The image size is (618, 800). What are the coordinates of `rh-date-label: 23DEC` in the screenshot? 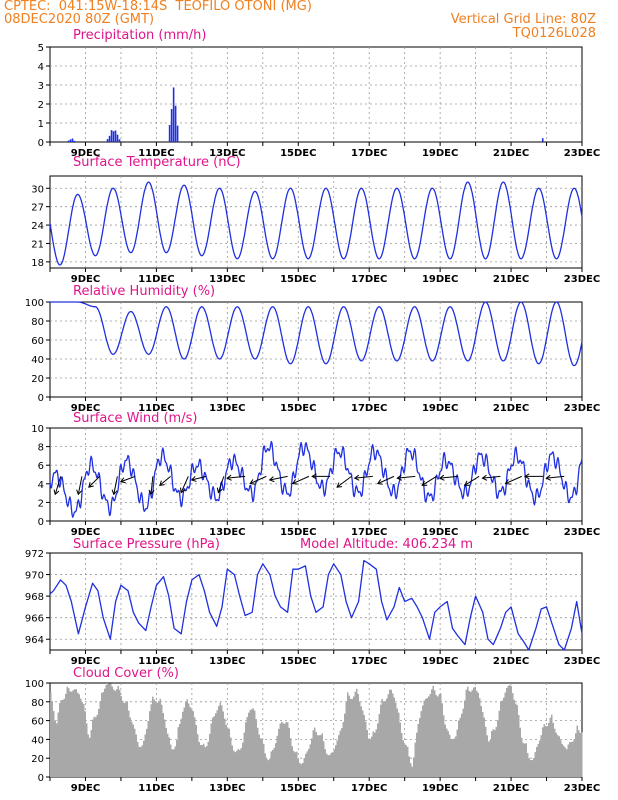 It's located at (582, 408).